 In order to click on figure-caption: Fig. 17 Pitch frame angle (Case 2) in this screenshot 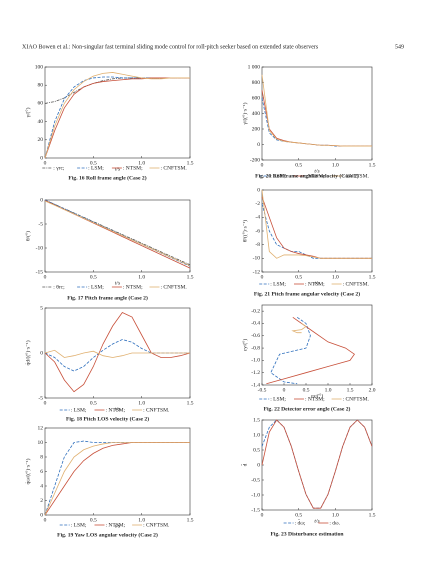, I will do `click(107, 297)`.